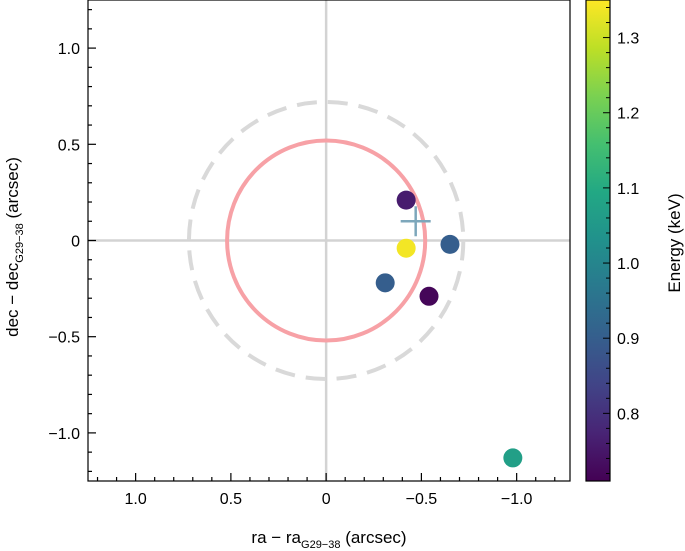 This screenshot has height=551, width=685. Describe the element at coordinates (64, 338) in the screenshot. I see `y-tick-label: −0.5` at that location.